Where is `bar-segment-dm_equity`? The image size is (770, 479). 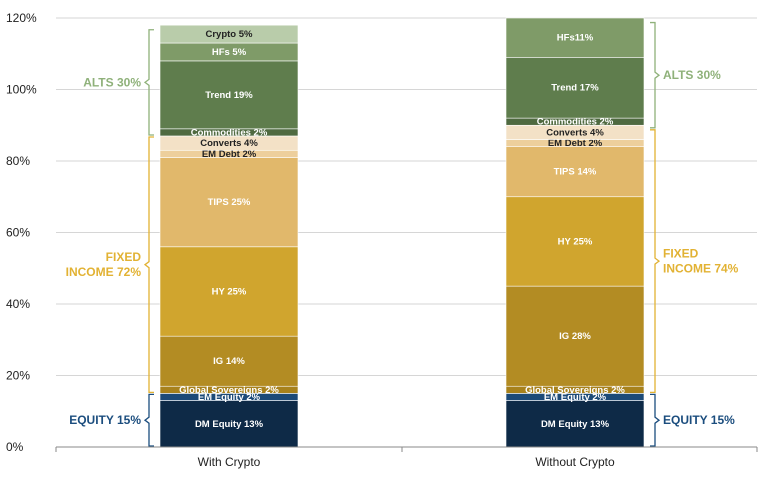 bar-segment-dm_equity is located at coordinates (575, 424).